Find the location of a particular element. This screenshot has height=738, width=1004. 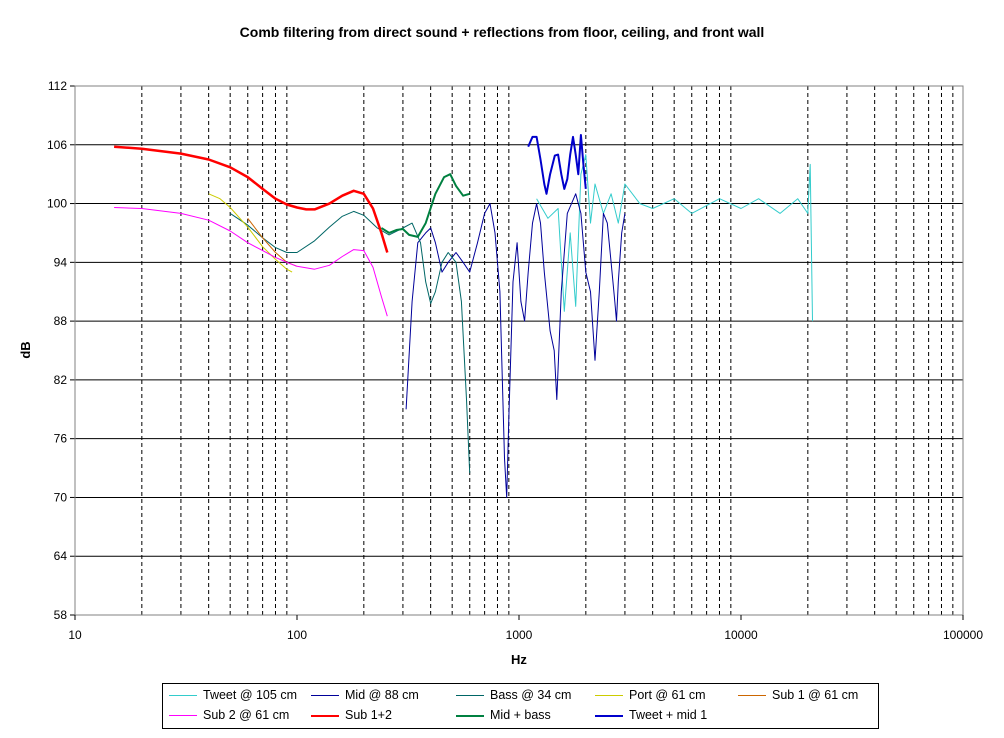

x-tick-label: 100 is located at coordinates (297, 635).